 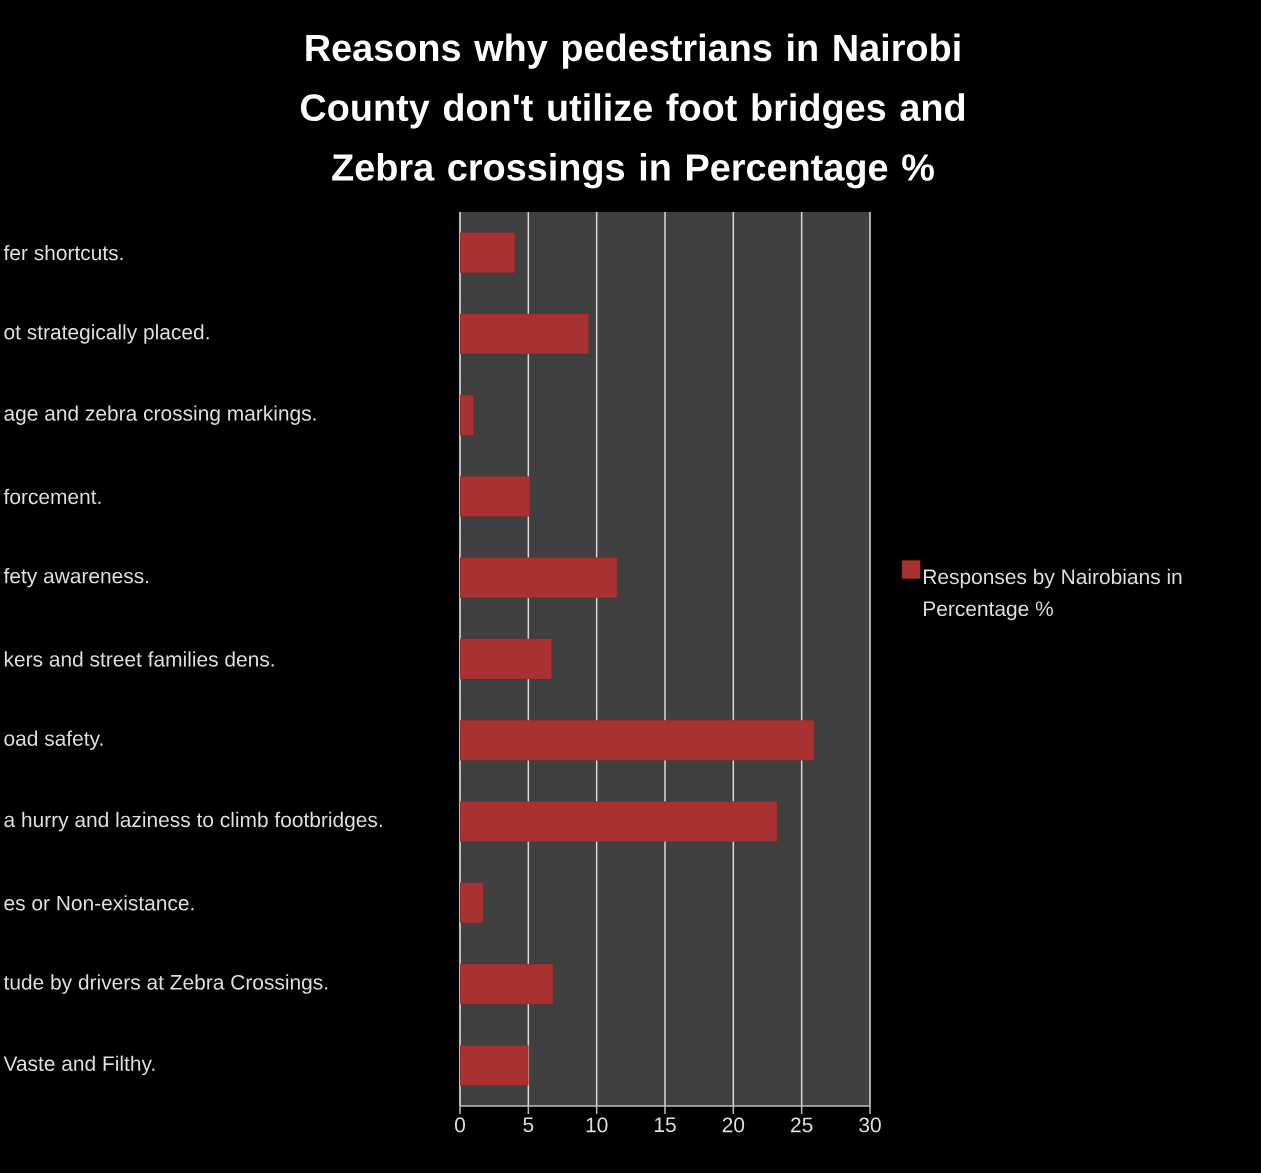 I want to click on y-tick-label: kers and street families dens., so click(x=139, y=659).